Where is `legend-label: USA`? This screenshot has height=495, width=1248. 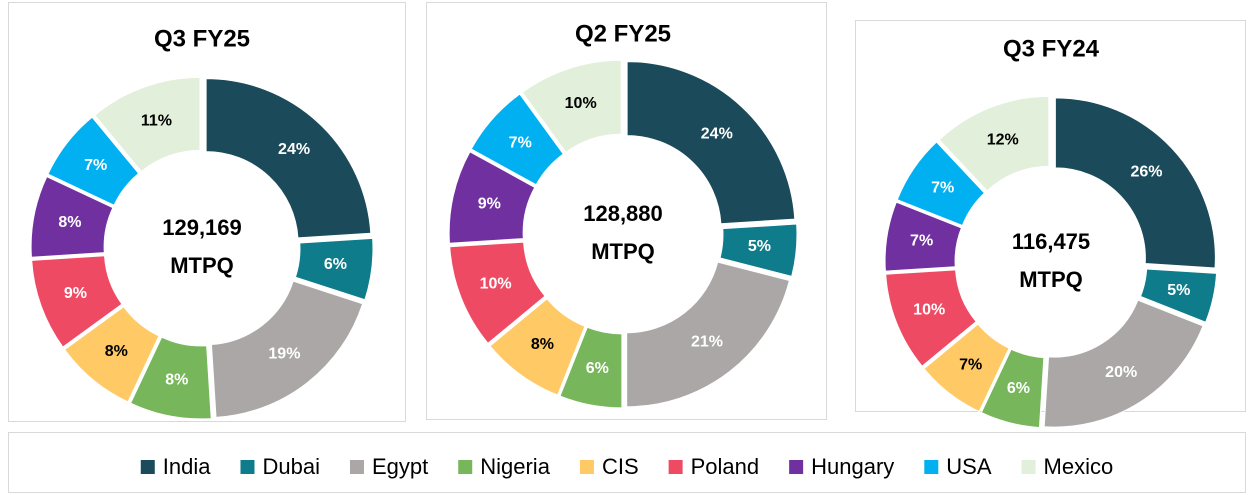 legend-label: USA is located at coordinates (969, 466).